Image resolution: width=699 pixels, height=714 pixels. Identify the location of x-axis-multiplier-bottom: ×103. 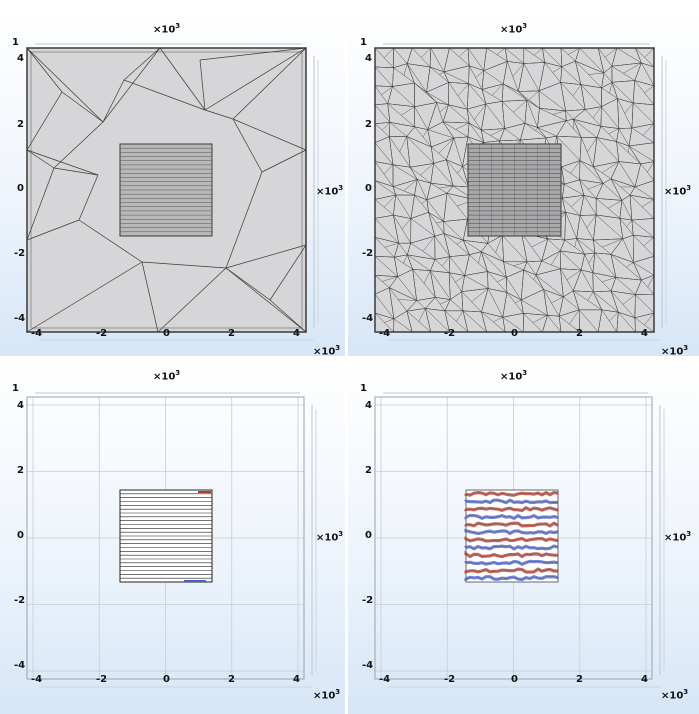
(675, 350).